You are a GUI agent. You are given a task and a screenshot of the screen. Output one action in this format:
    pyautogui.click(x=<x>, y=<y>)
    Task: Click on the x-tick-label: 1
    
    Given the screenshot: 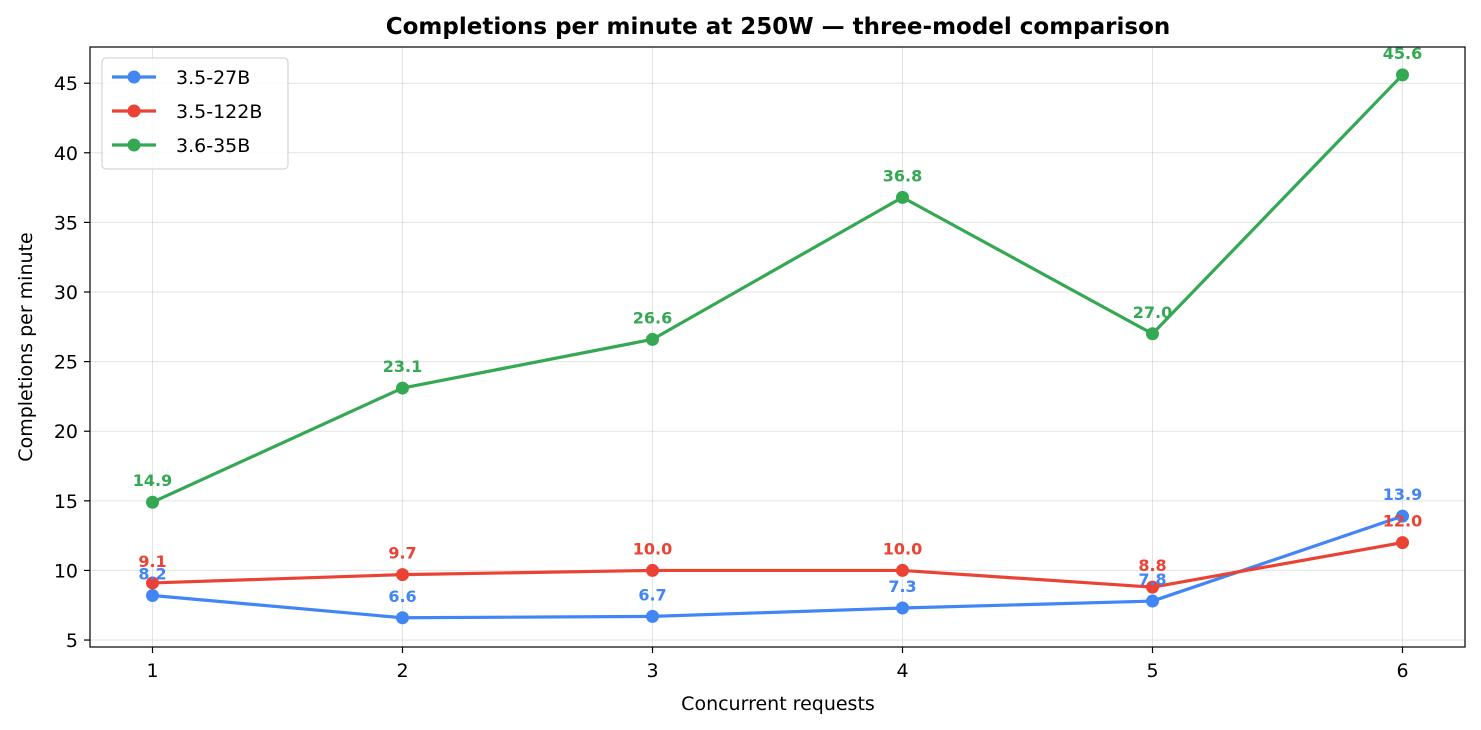 What is the action you would take?
    pyautogui.click(x=152, y=671)
    